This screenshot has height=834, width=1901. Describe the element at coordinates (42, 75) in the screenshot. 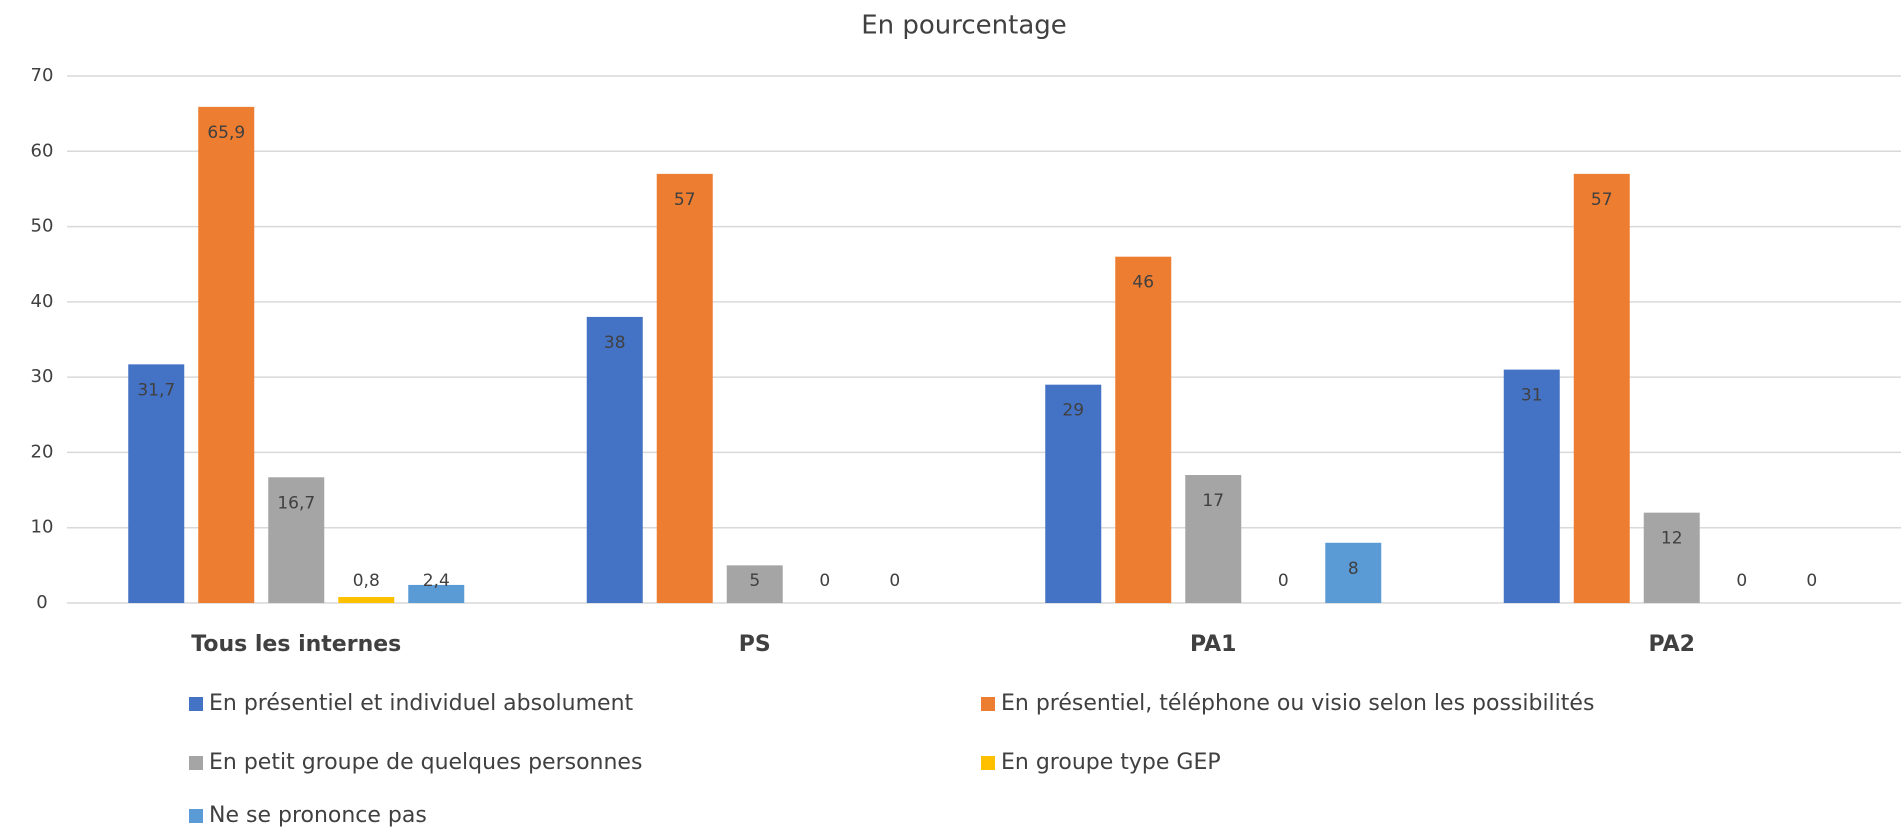

I see `y-tick-label: 70` at that location.